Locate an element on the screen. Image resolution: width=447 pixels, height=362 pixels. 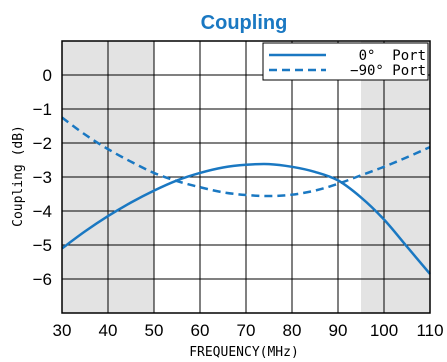
y-tick-label: −4 is located at coordinates (42, 211).